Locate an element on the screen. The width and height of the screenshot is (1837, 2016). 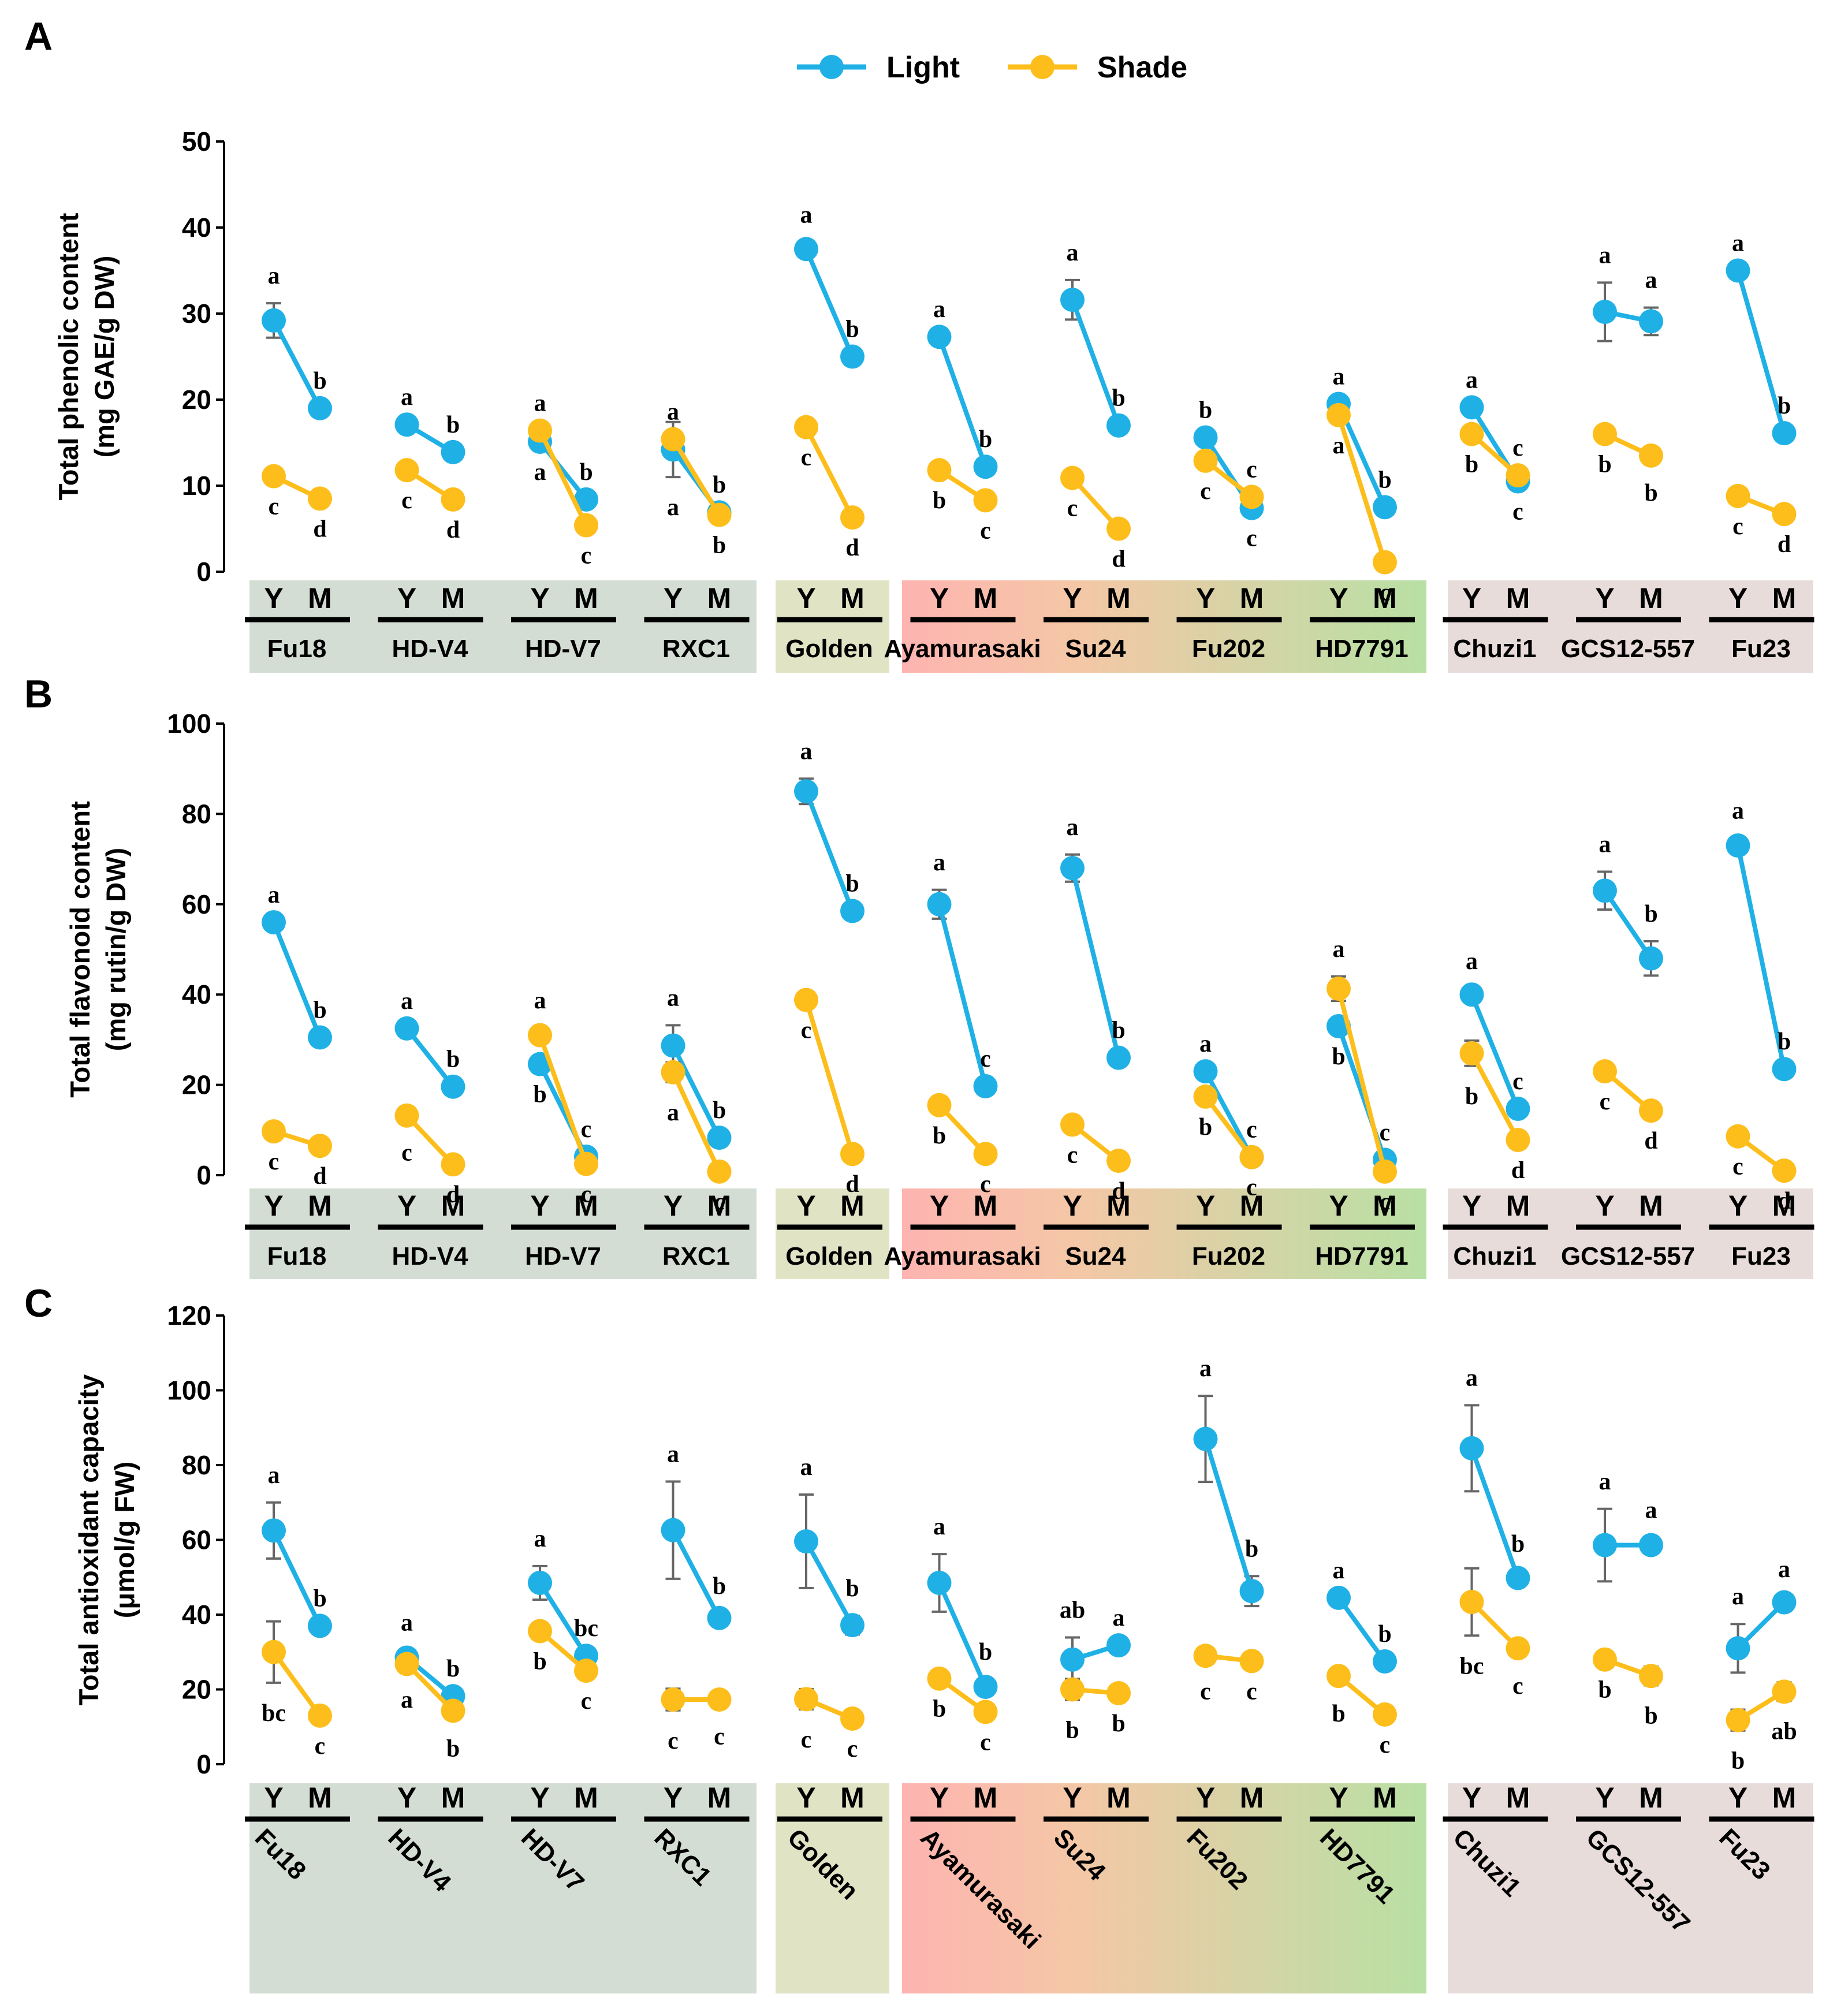
cultivar-label: Golden is located at coordinates (829, 649).